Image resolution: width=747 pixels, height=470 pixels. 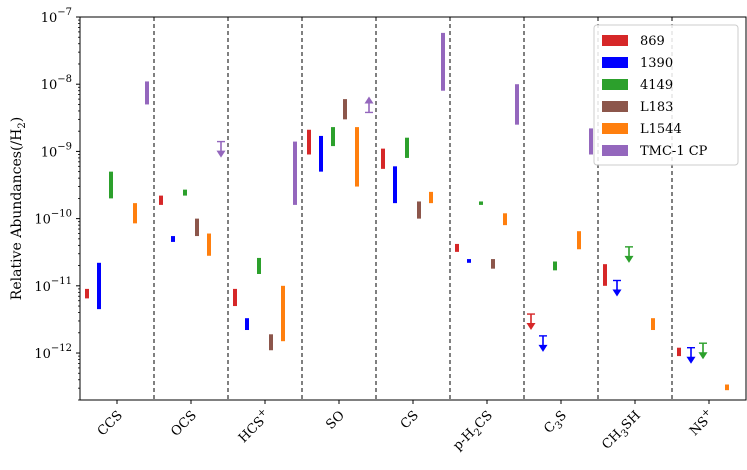 What do you see at coordinates (656, 85) in the screenshot?
I see `legend-label: 4149` at bounding box center [656, 85].